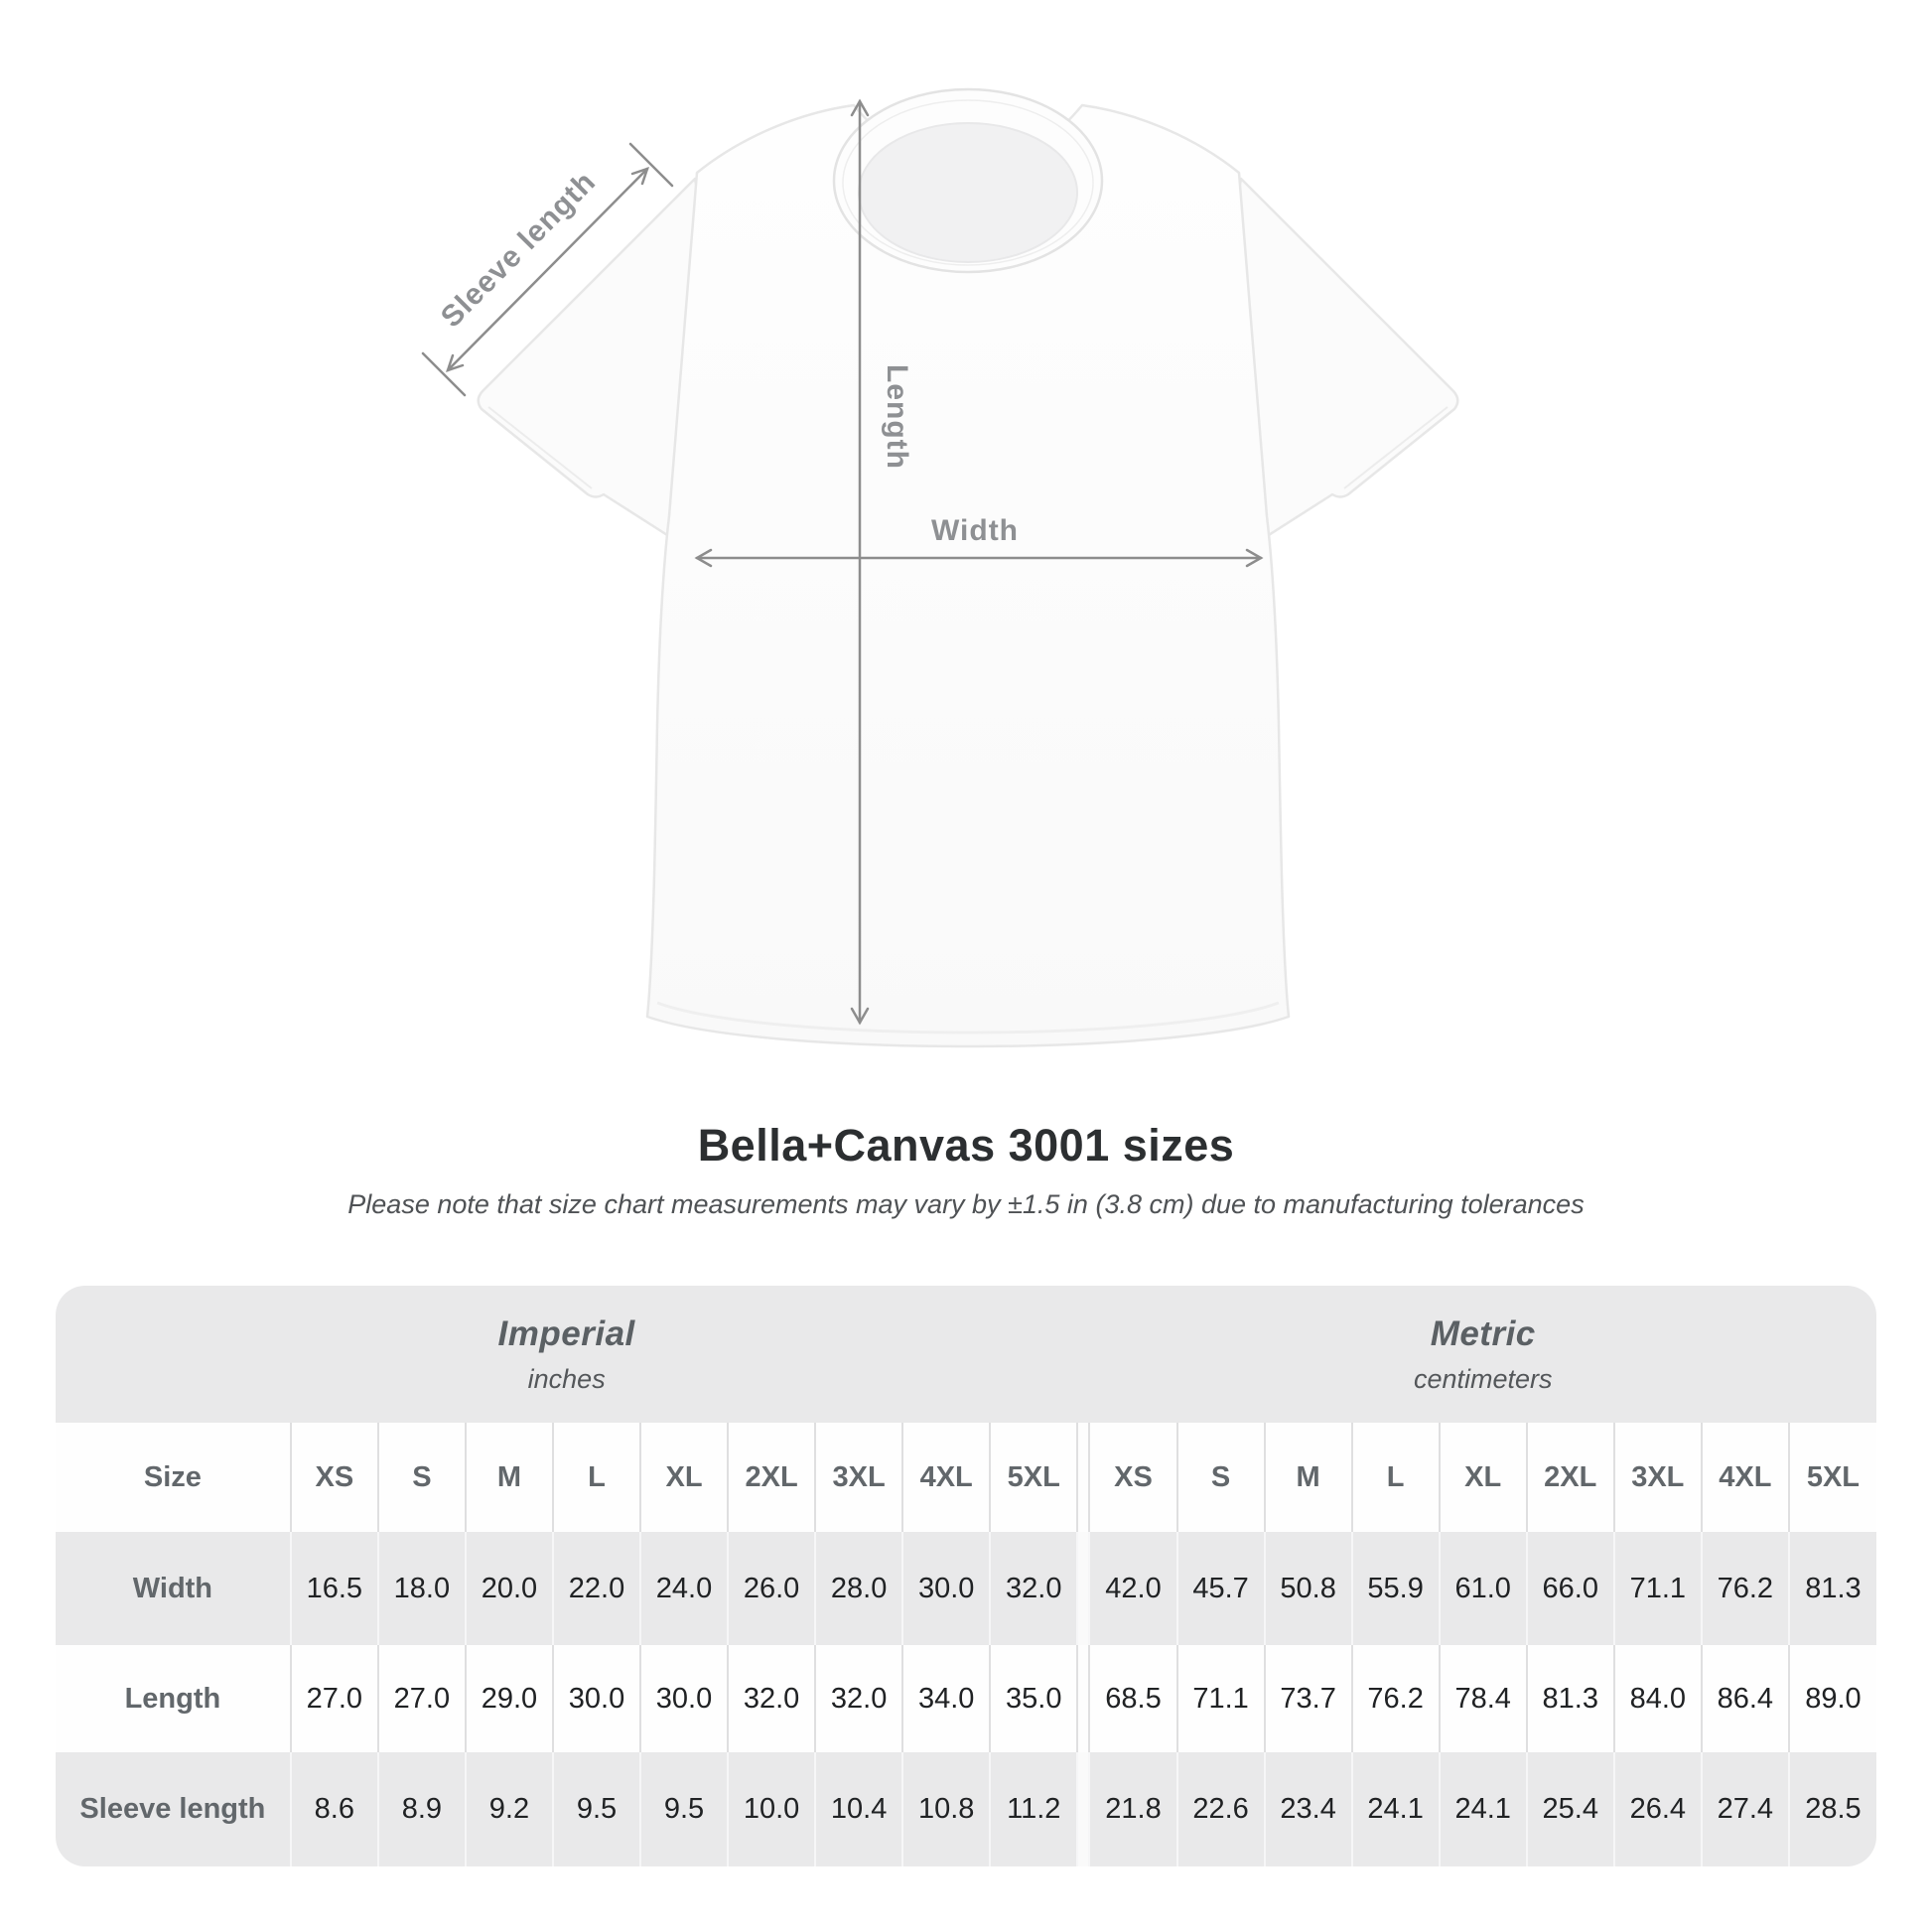 The width and height of the screenshot is (1932, 1932). What do you see at coordinates (1483, 1379) in the screenshot?
I see `metric-group-unit: centimeters` at bounding box center [1483, 1379].